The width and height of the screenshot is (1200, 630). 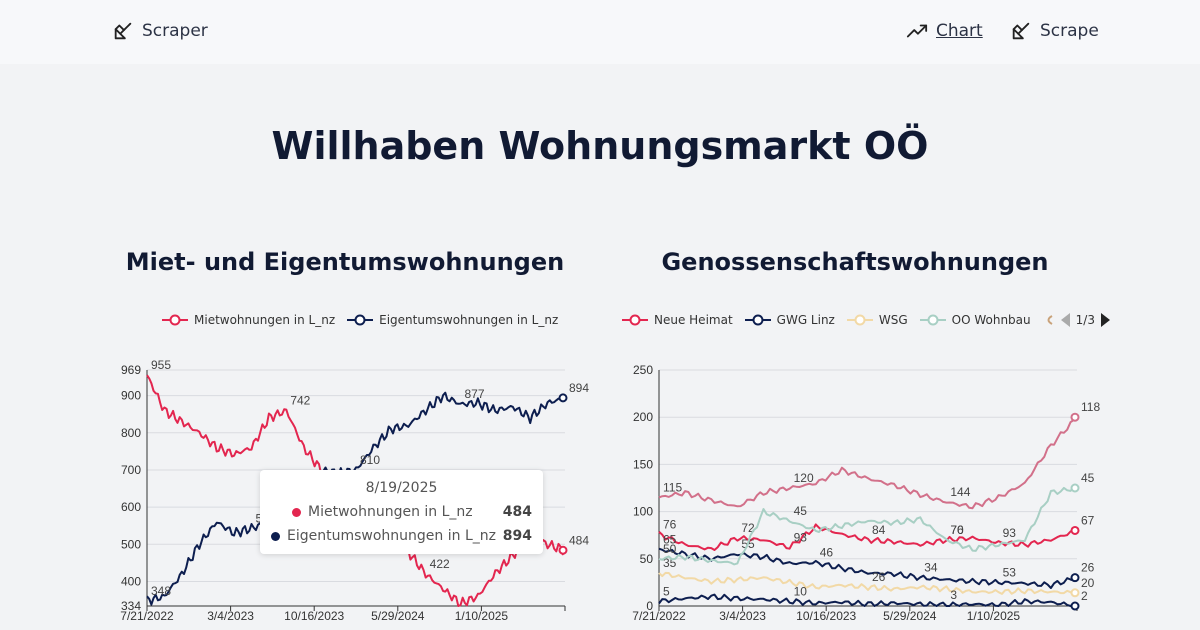 I want to click on legend-item-mietwohnungen: Mietwohnungen in L_nz, so click(x=248, y=320).